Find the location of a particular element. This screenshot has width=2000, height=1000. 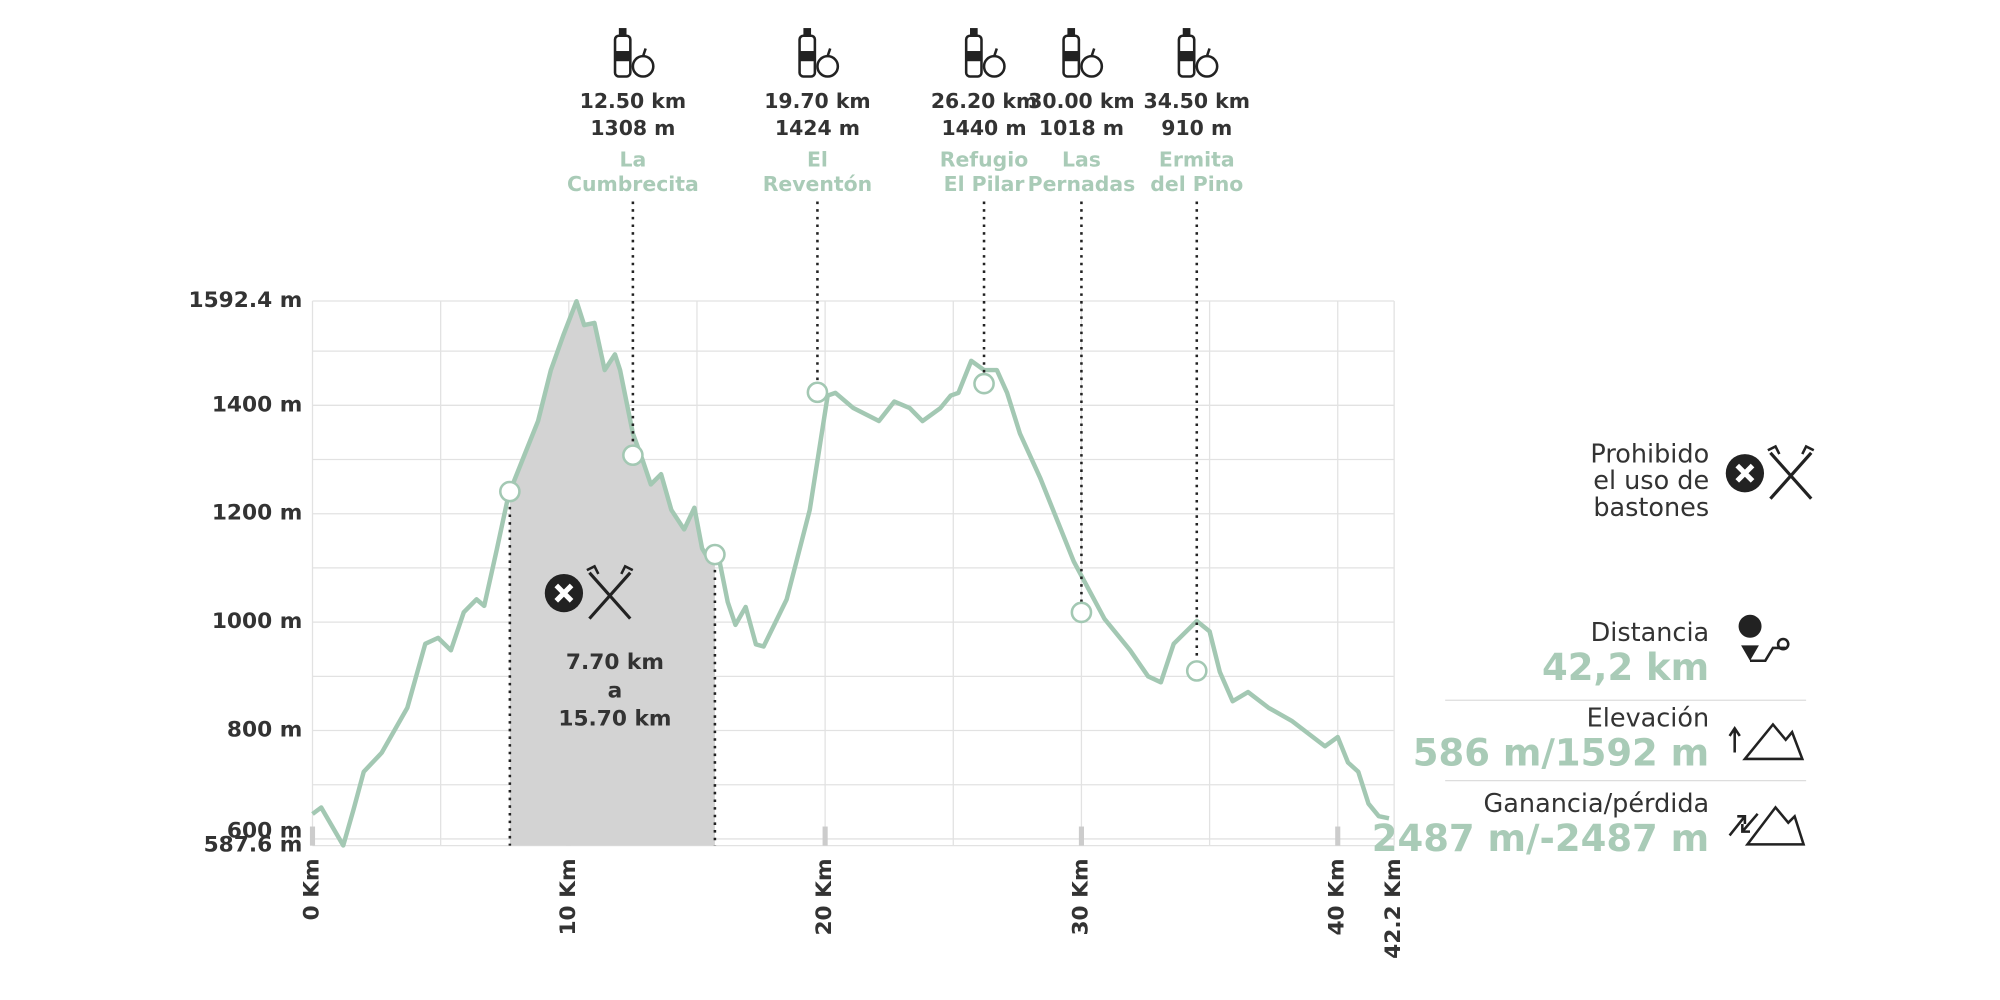

y-tick-label: 1592.4 m is located at coordinates (246, 300).